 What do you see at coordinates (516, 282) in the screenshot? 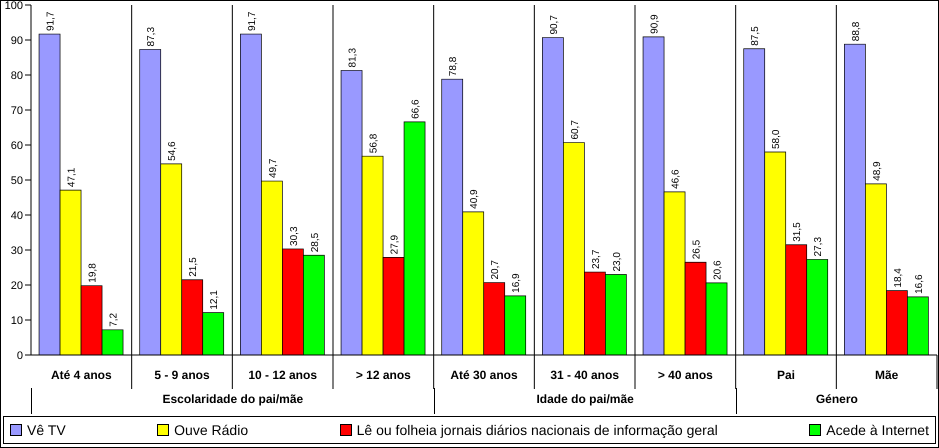
I see `data-label: 16,9` at bounding box center [516, 282].